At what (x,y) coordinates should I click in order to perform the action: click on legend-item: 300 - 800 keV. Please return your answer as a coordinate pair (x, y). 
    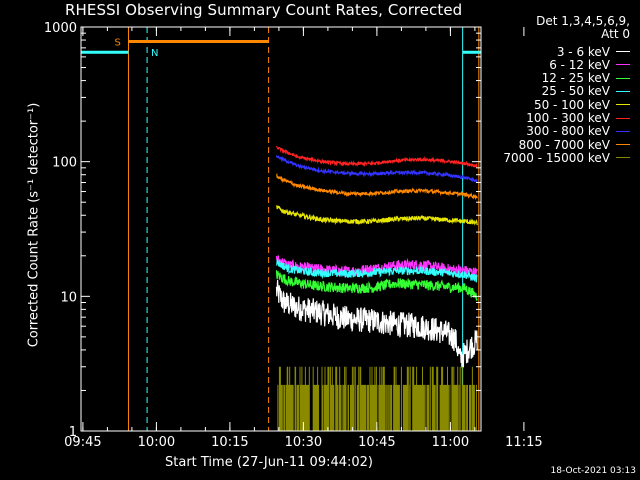
    Looking at the image, I should click on (578, 129).